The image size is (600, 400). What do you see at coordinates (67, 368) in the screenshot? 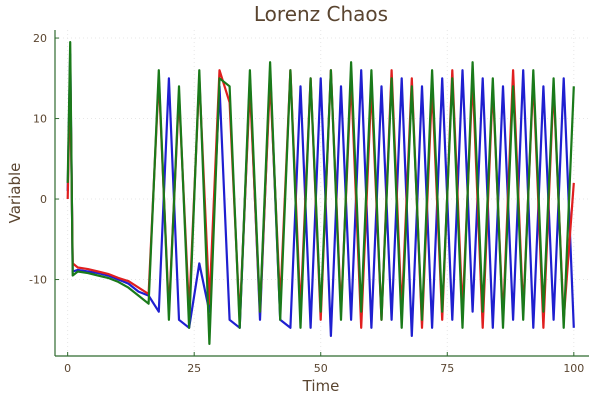
I see `x-tick-label: 0` at bounding box center [67, 368].